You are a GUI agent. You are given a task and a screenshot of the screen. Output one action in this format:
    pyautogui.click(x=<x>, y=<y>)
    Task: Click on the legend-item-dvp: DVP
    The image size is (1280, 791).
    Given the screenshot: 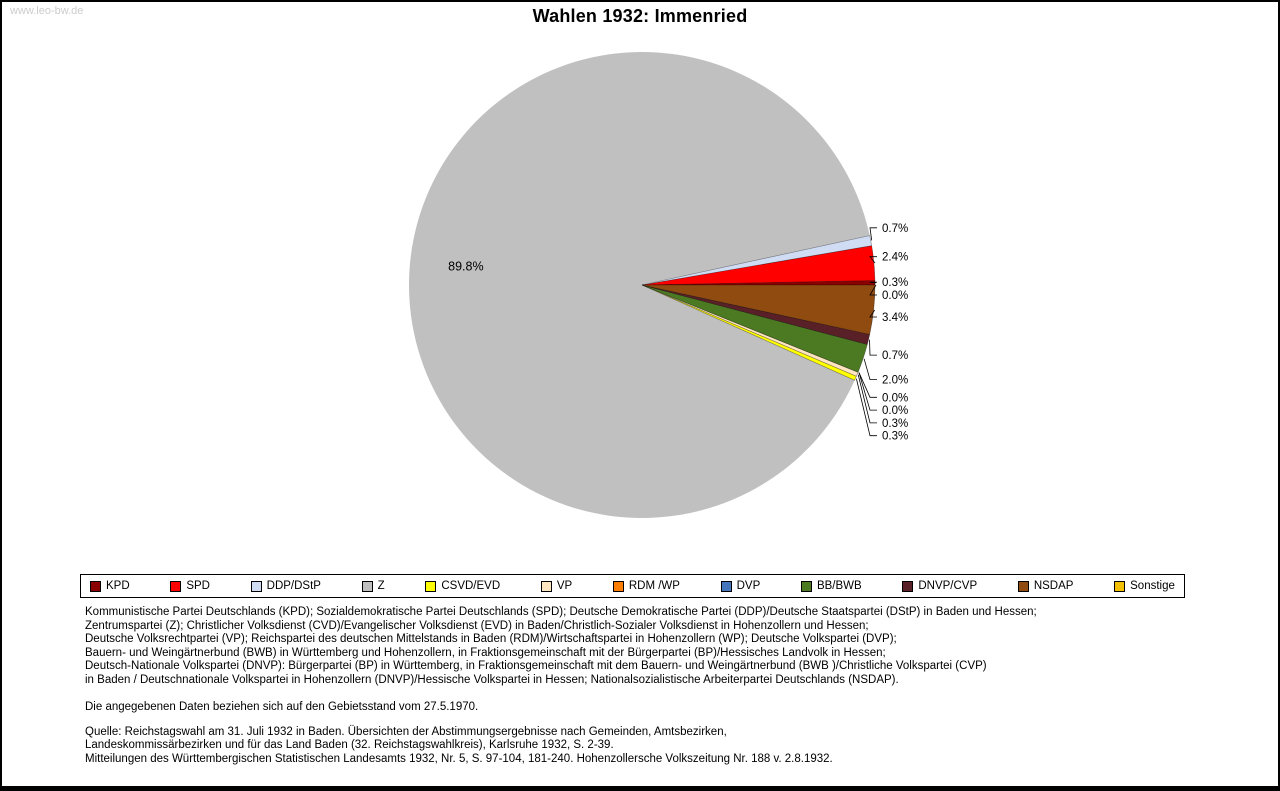 What is the action you would take?
    pyautogui.click(x=740, y=586)
    